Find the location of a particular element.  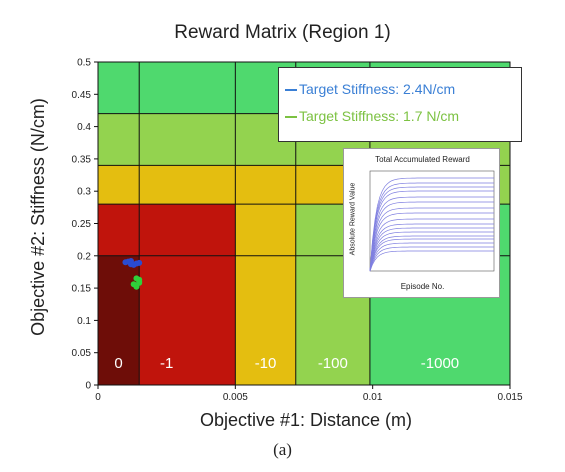

y-tick-label: 0.1 is located at coordinates (84, 321).